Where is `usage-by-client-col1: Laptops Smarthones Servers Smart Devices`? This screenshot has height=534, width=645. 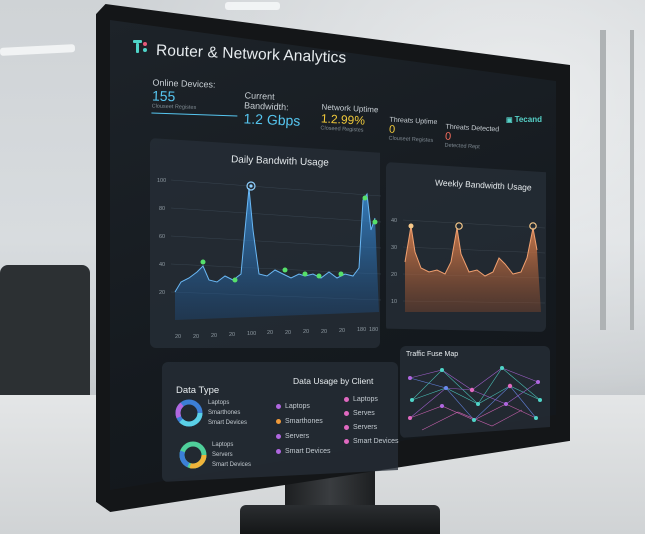 usage-by-client-col1: Laptops Smarthones Servers Smart Devices is located at coordinates (303, 429).